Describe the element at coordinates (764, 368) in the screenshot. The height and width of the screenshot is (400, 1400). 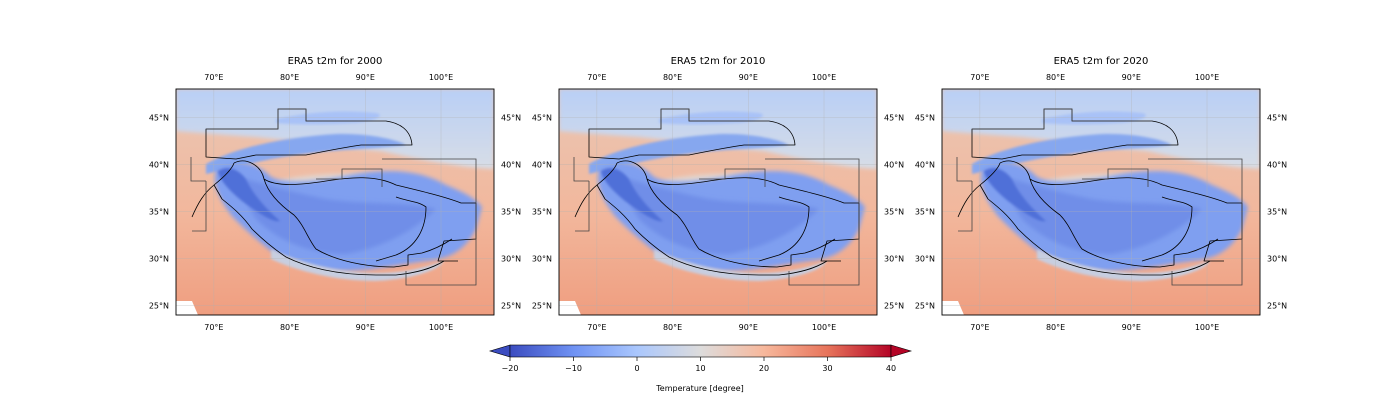
I see `colorbar-tick-label: 20` at that location.